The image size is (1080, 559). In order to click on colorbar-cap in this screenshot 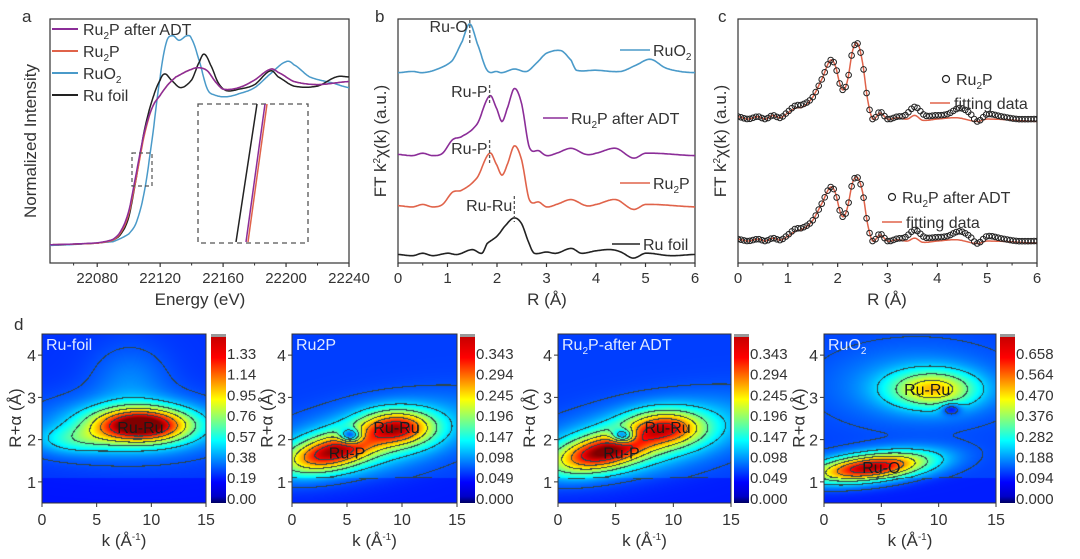, I will do `click(467, 335)`.